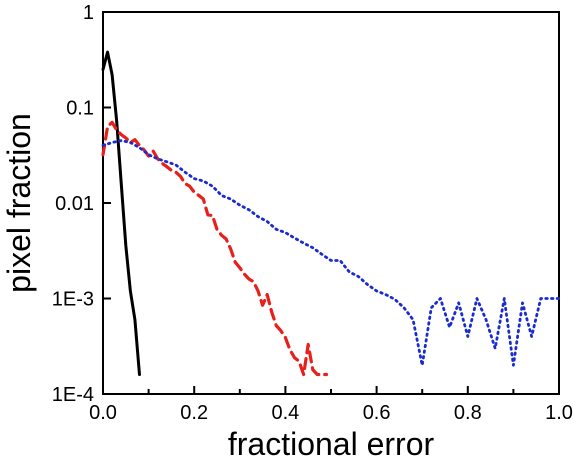  I want to click on x-tick-label-2: 0.4, so click(285, 413).